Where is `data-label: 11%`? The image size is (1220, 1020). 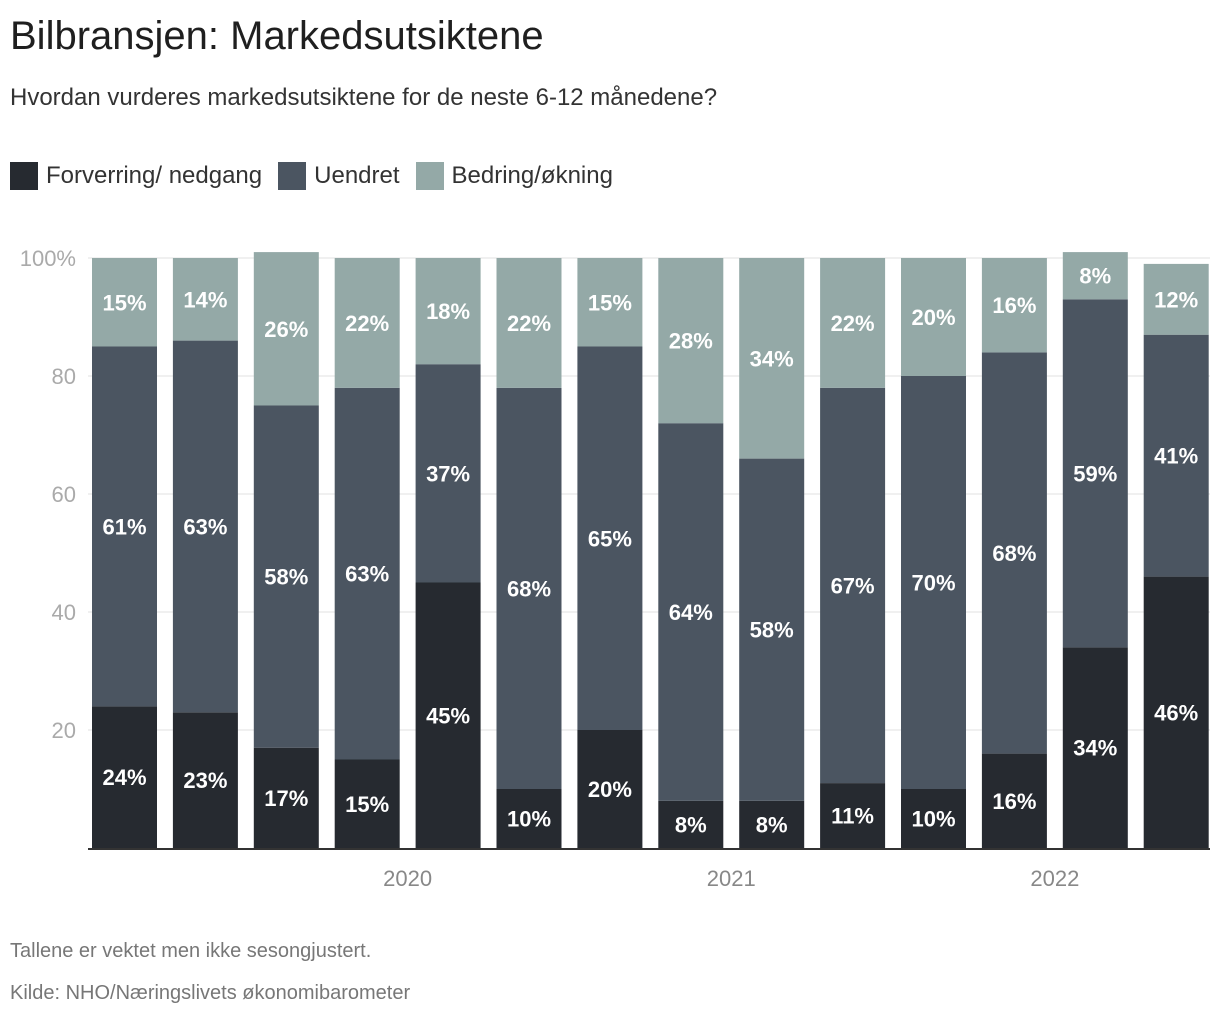 data-label: 11% is located at coordinates (852, 816).